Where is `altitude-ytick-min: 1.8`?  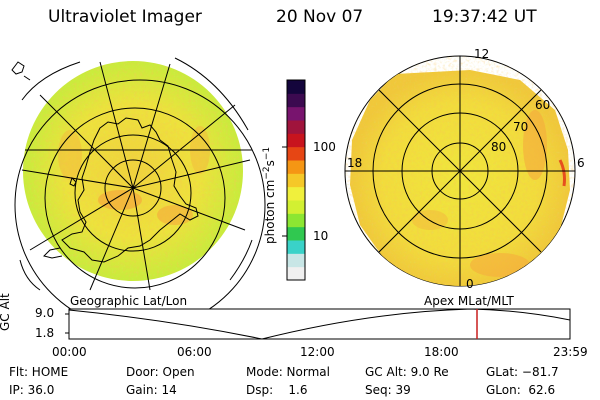
altitude-ytick-min: 1.8 is located at coordinates (45, 333).